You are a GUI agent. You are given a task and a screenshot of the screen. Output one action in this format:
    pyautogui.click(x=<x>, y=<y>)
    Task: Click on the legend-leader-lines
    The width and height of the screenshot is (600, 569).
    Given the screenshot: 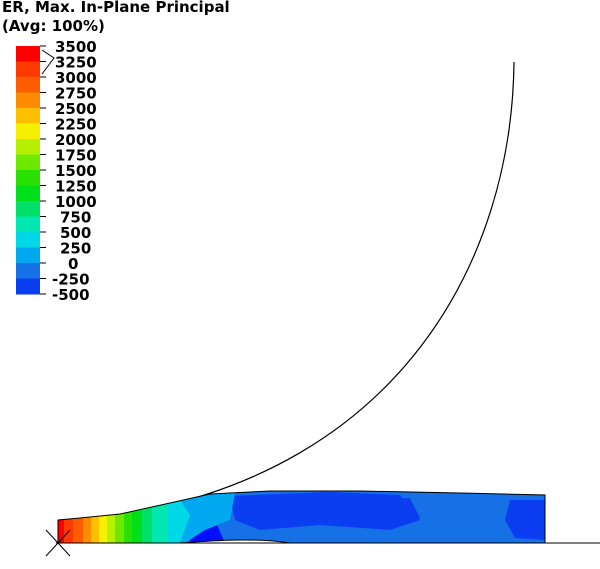 What is the action you would take?
    pyautogui.click(x=48, y=62)
    